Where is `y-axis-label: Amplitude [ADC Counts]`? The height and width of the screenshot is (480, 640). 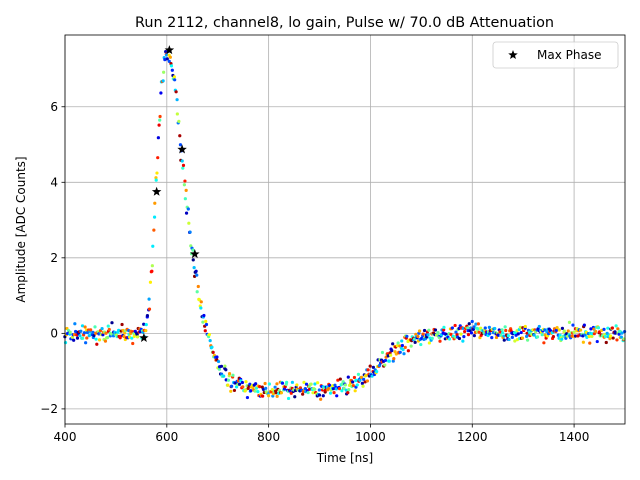
y-axis-label: Amplitude [ADC Counts] is located at coordinates (21, 229).